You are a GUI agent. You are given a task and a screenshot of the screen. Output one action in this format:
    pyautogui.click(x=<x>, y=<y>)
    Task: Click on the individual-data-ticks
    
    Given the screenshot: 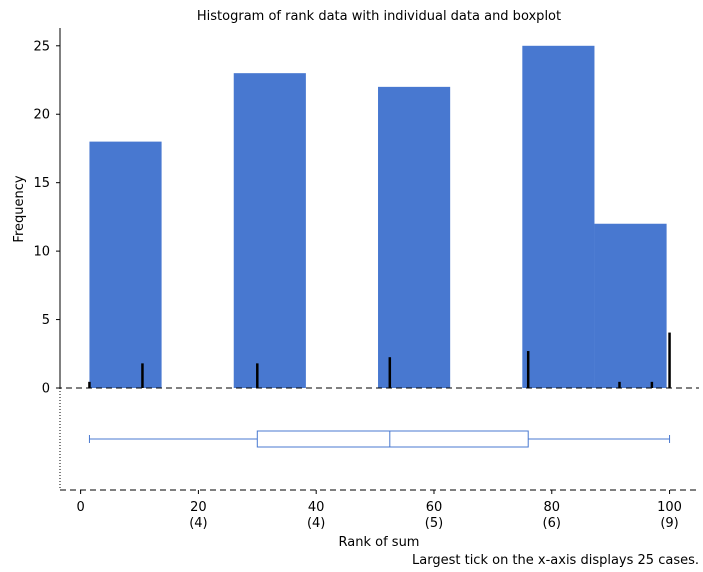 What is the action you would take?
    pyautogui.click(x=379, y=360)
    